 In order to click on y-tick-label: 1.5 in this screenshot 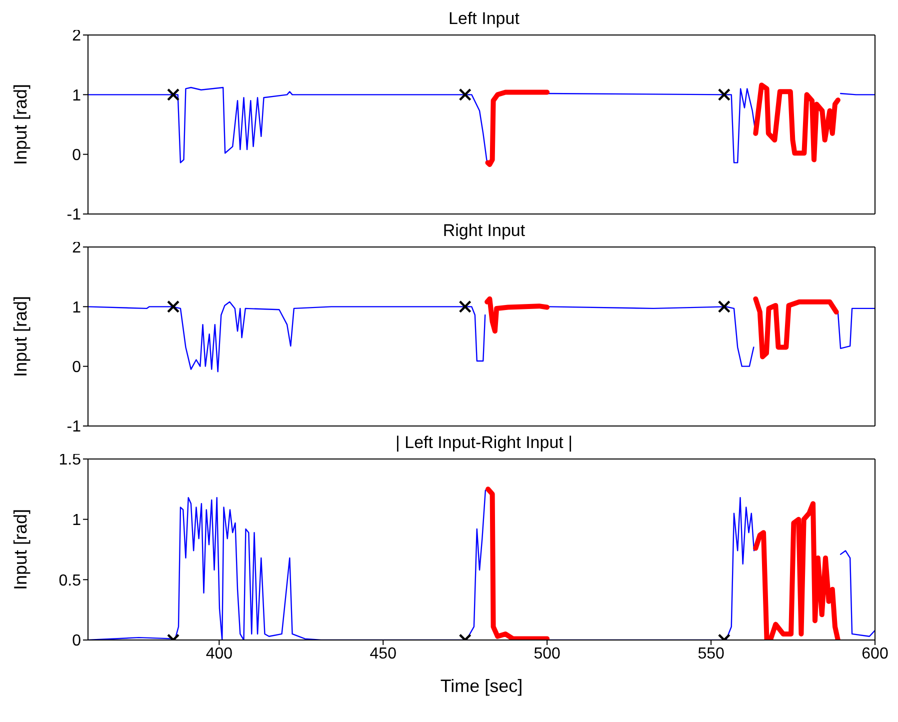, I will do `click(70, 460)`.